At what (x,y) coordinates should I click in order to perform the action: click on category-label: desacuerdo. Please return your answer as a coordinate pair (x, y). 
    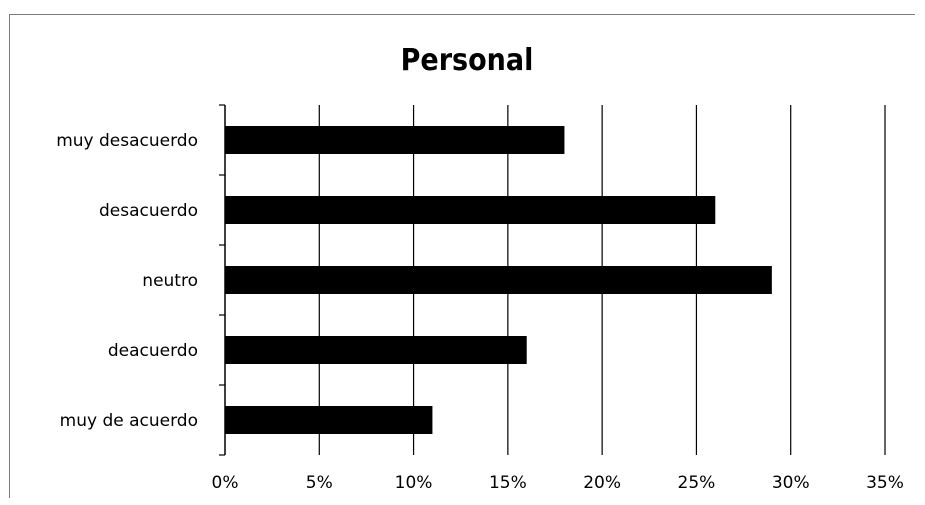
    Looking at the image, I should click on (148, 211).